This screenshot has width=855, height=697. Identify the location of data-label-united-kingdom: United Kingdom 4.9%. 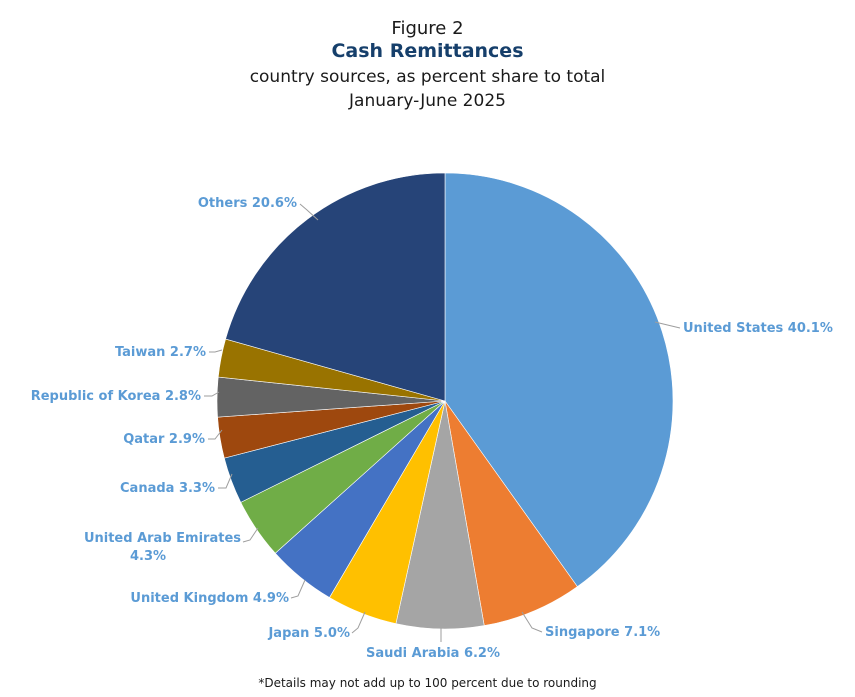
(209, 598).